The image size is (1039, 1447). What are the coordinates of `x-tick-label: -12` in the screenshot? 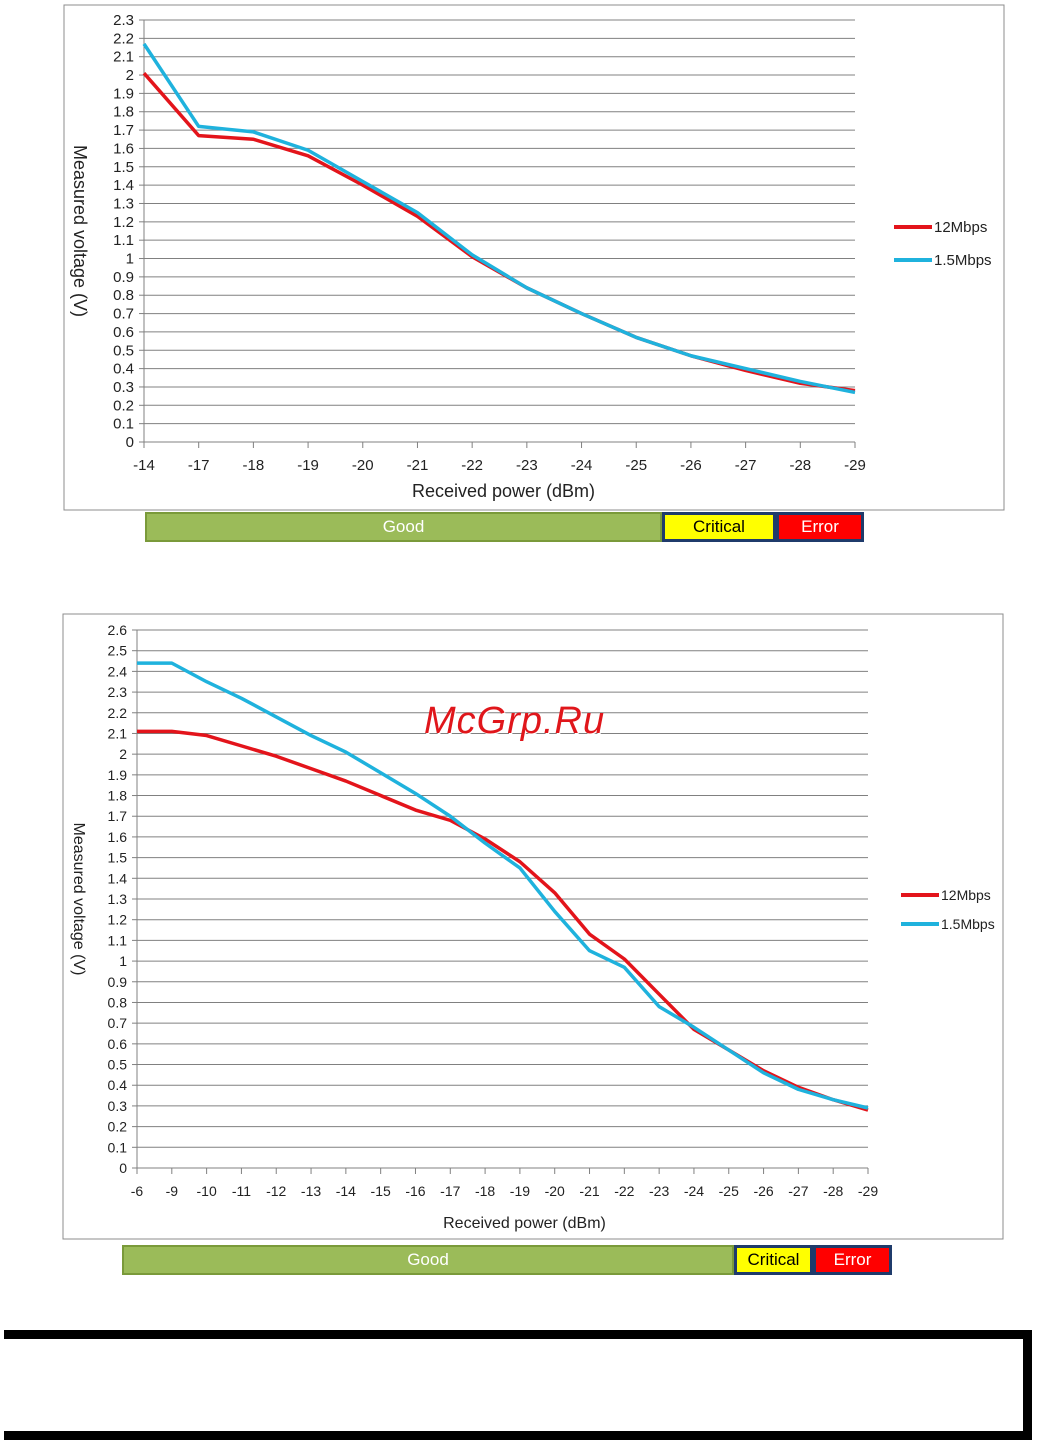 It's located at (276, 1191).